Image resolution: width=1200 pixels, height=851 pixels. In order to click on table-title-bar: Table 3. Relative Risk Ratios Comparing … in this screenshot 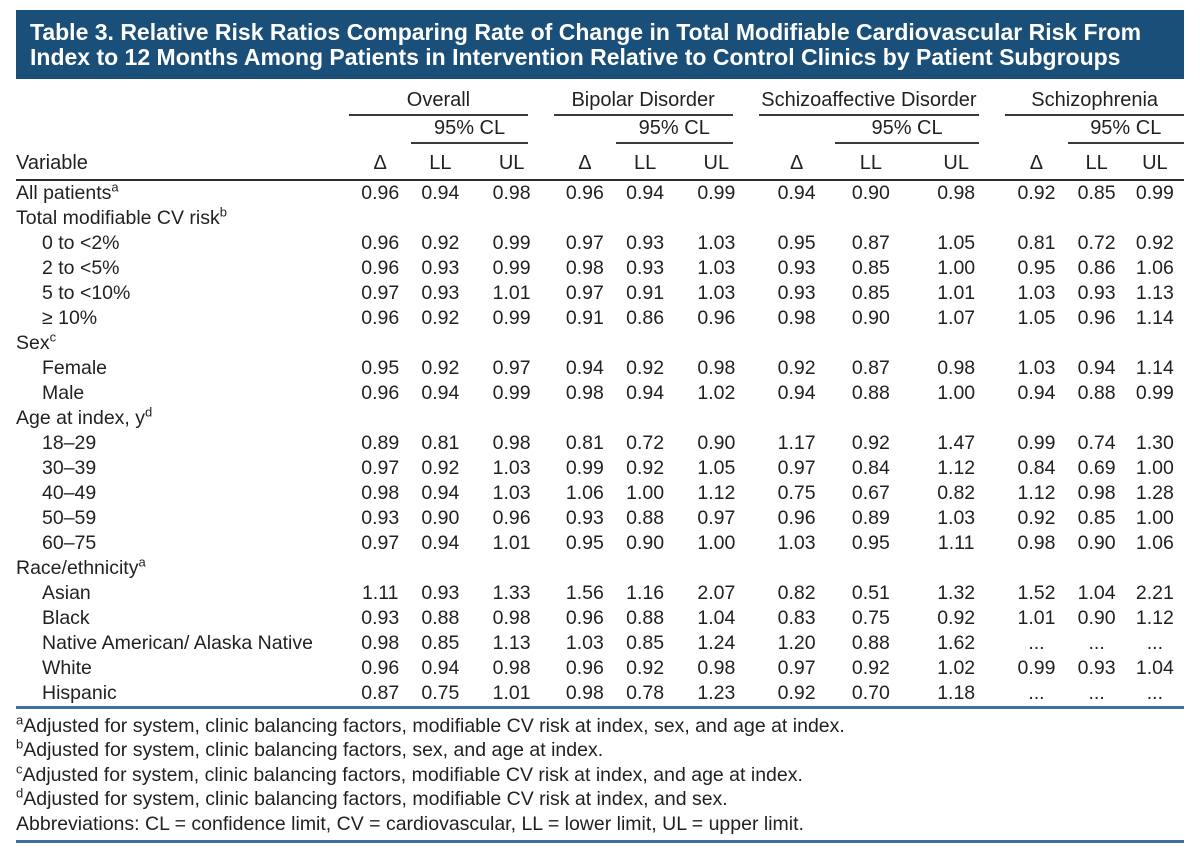, I will do `click(600, 44)`.